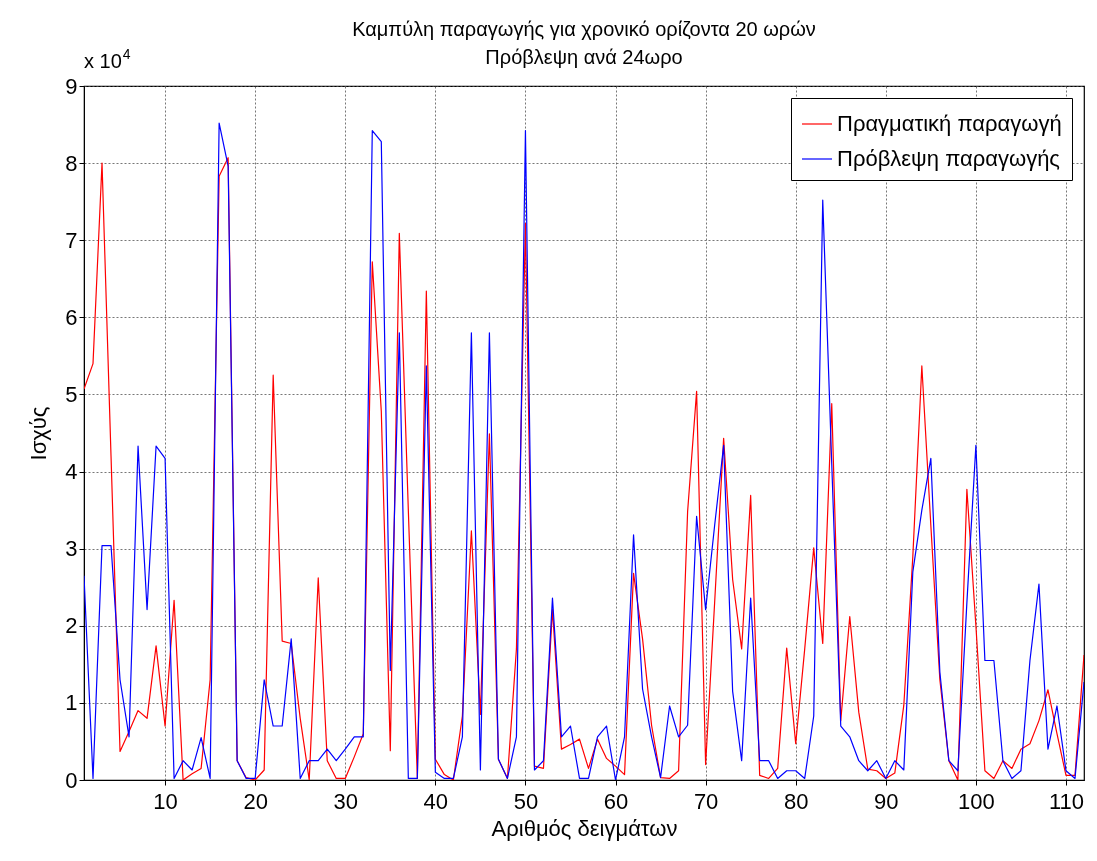 Image resolution: width=1097 pixels, height=861 pixels. What do you see at coordinates (584, 828) in the screenshot?
I see `x-axis-title: Αριθμός δειγμάτων` at bounding box center [584, 828].